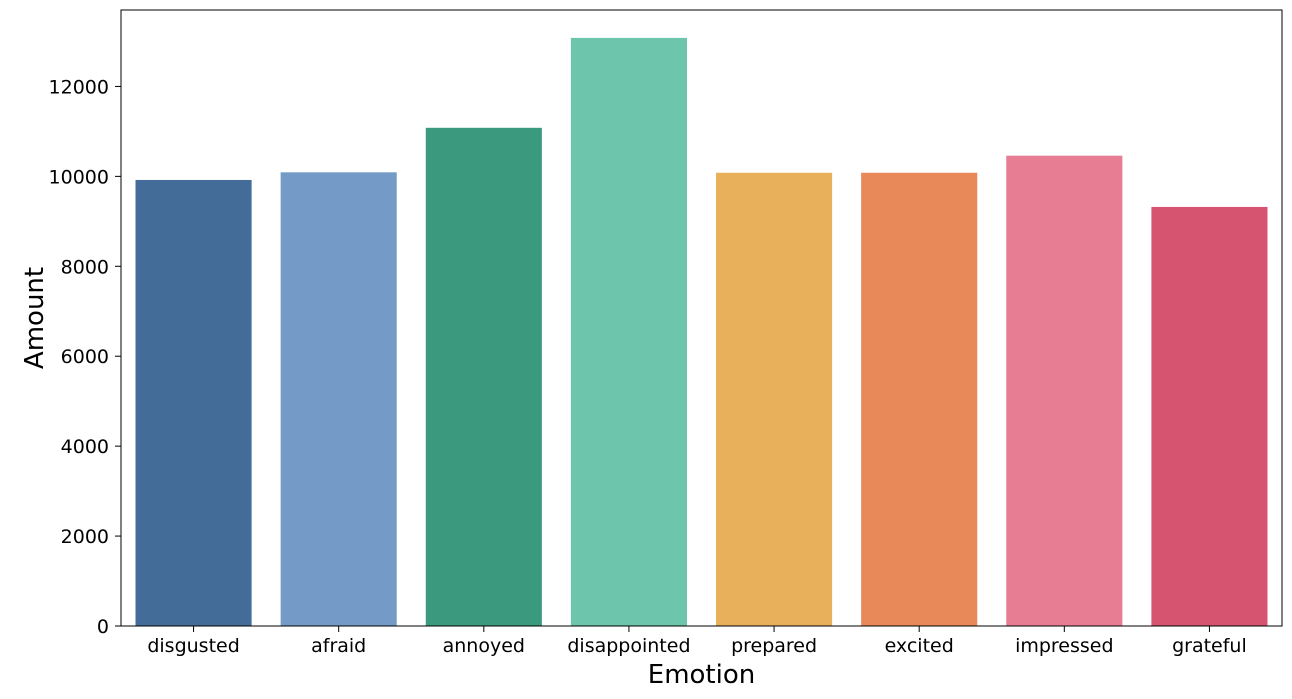 This screenshot has height=699, width=1292. Describe the element at coordinates (193, 646) in the screenshot. I see `x-tick-label: disgusted` at that location.